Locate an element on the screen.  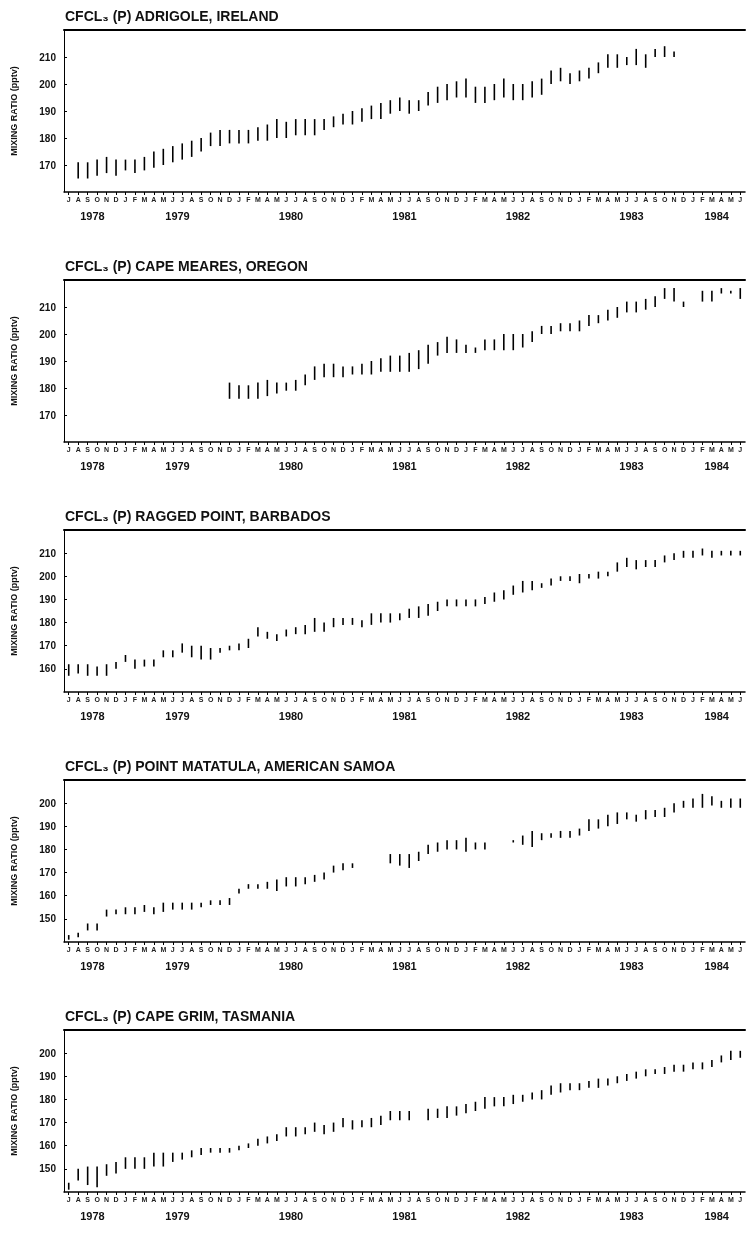
chart-title: CFCL₃ (P) CAPE GRIM, TASMANIA is located at coordinates (180, 1016).